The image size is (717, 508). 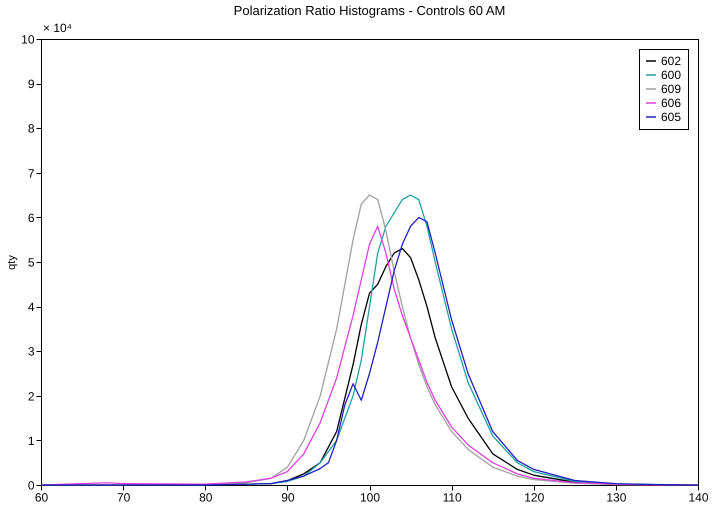 What do you see at coordinates (671, 61) in the screenshot?
I see `legend-label: 602` at bounding box center [671, 61].